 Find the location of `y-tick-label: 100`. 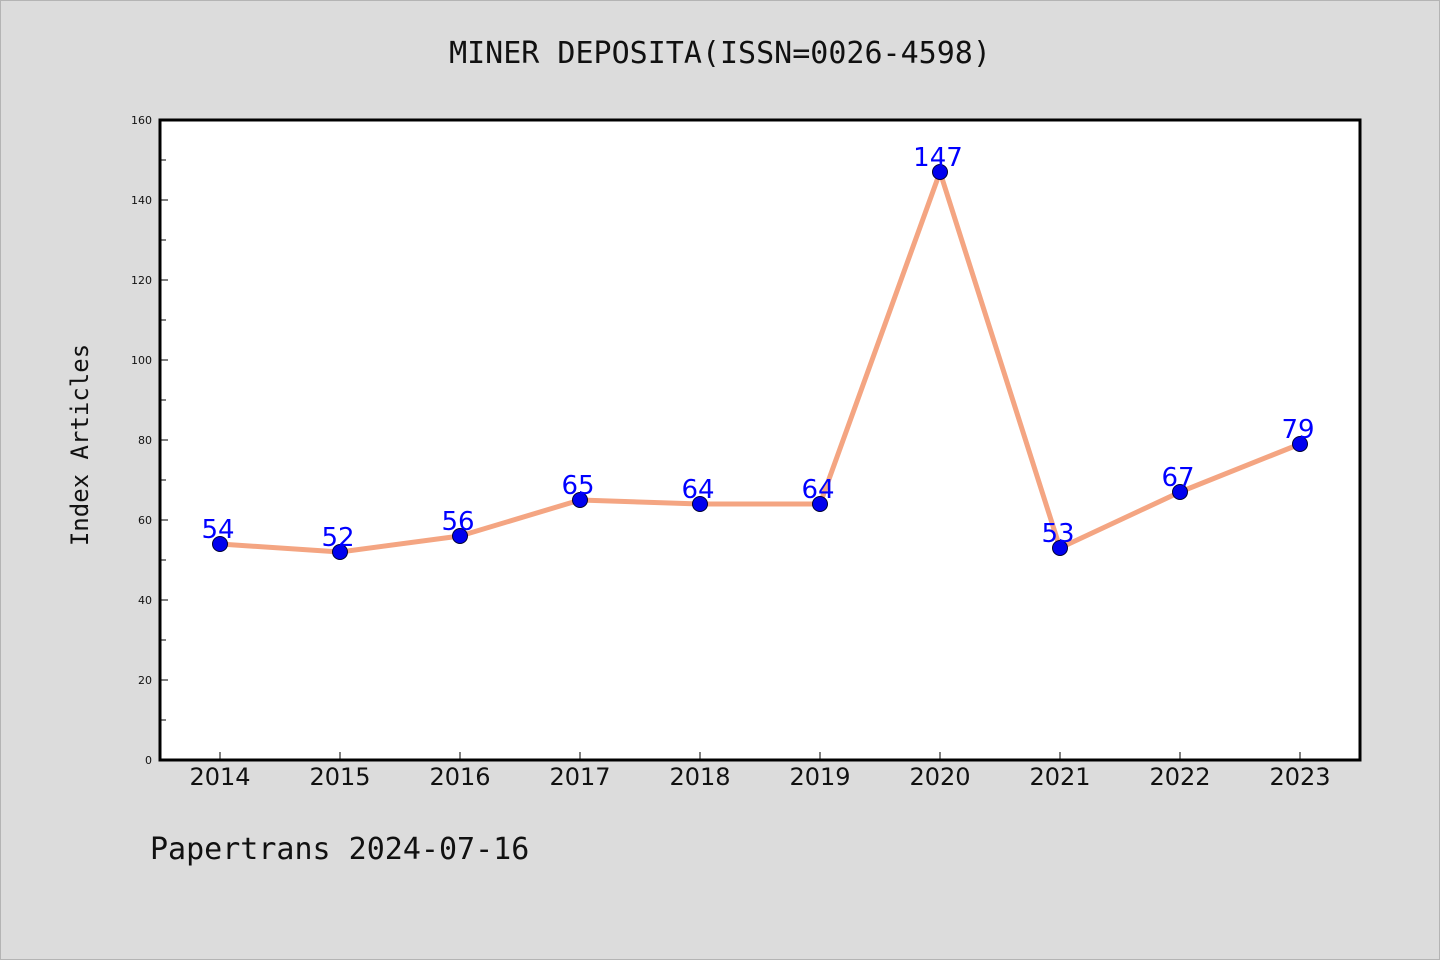

y-tick-label: 100 is located at coordinates (141, 360).